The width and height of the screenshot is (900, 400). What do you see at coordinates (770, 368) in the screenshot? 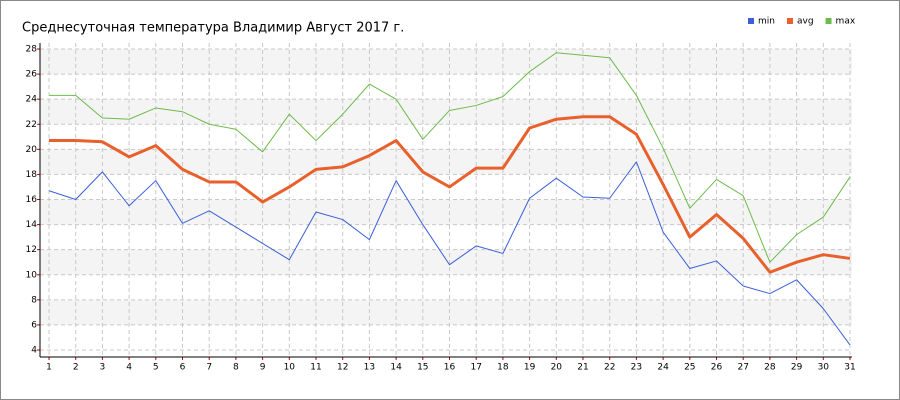
I see `x-tick-label: 28` at bounding box center [770, 368].